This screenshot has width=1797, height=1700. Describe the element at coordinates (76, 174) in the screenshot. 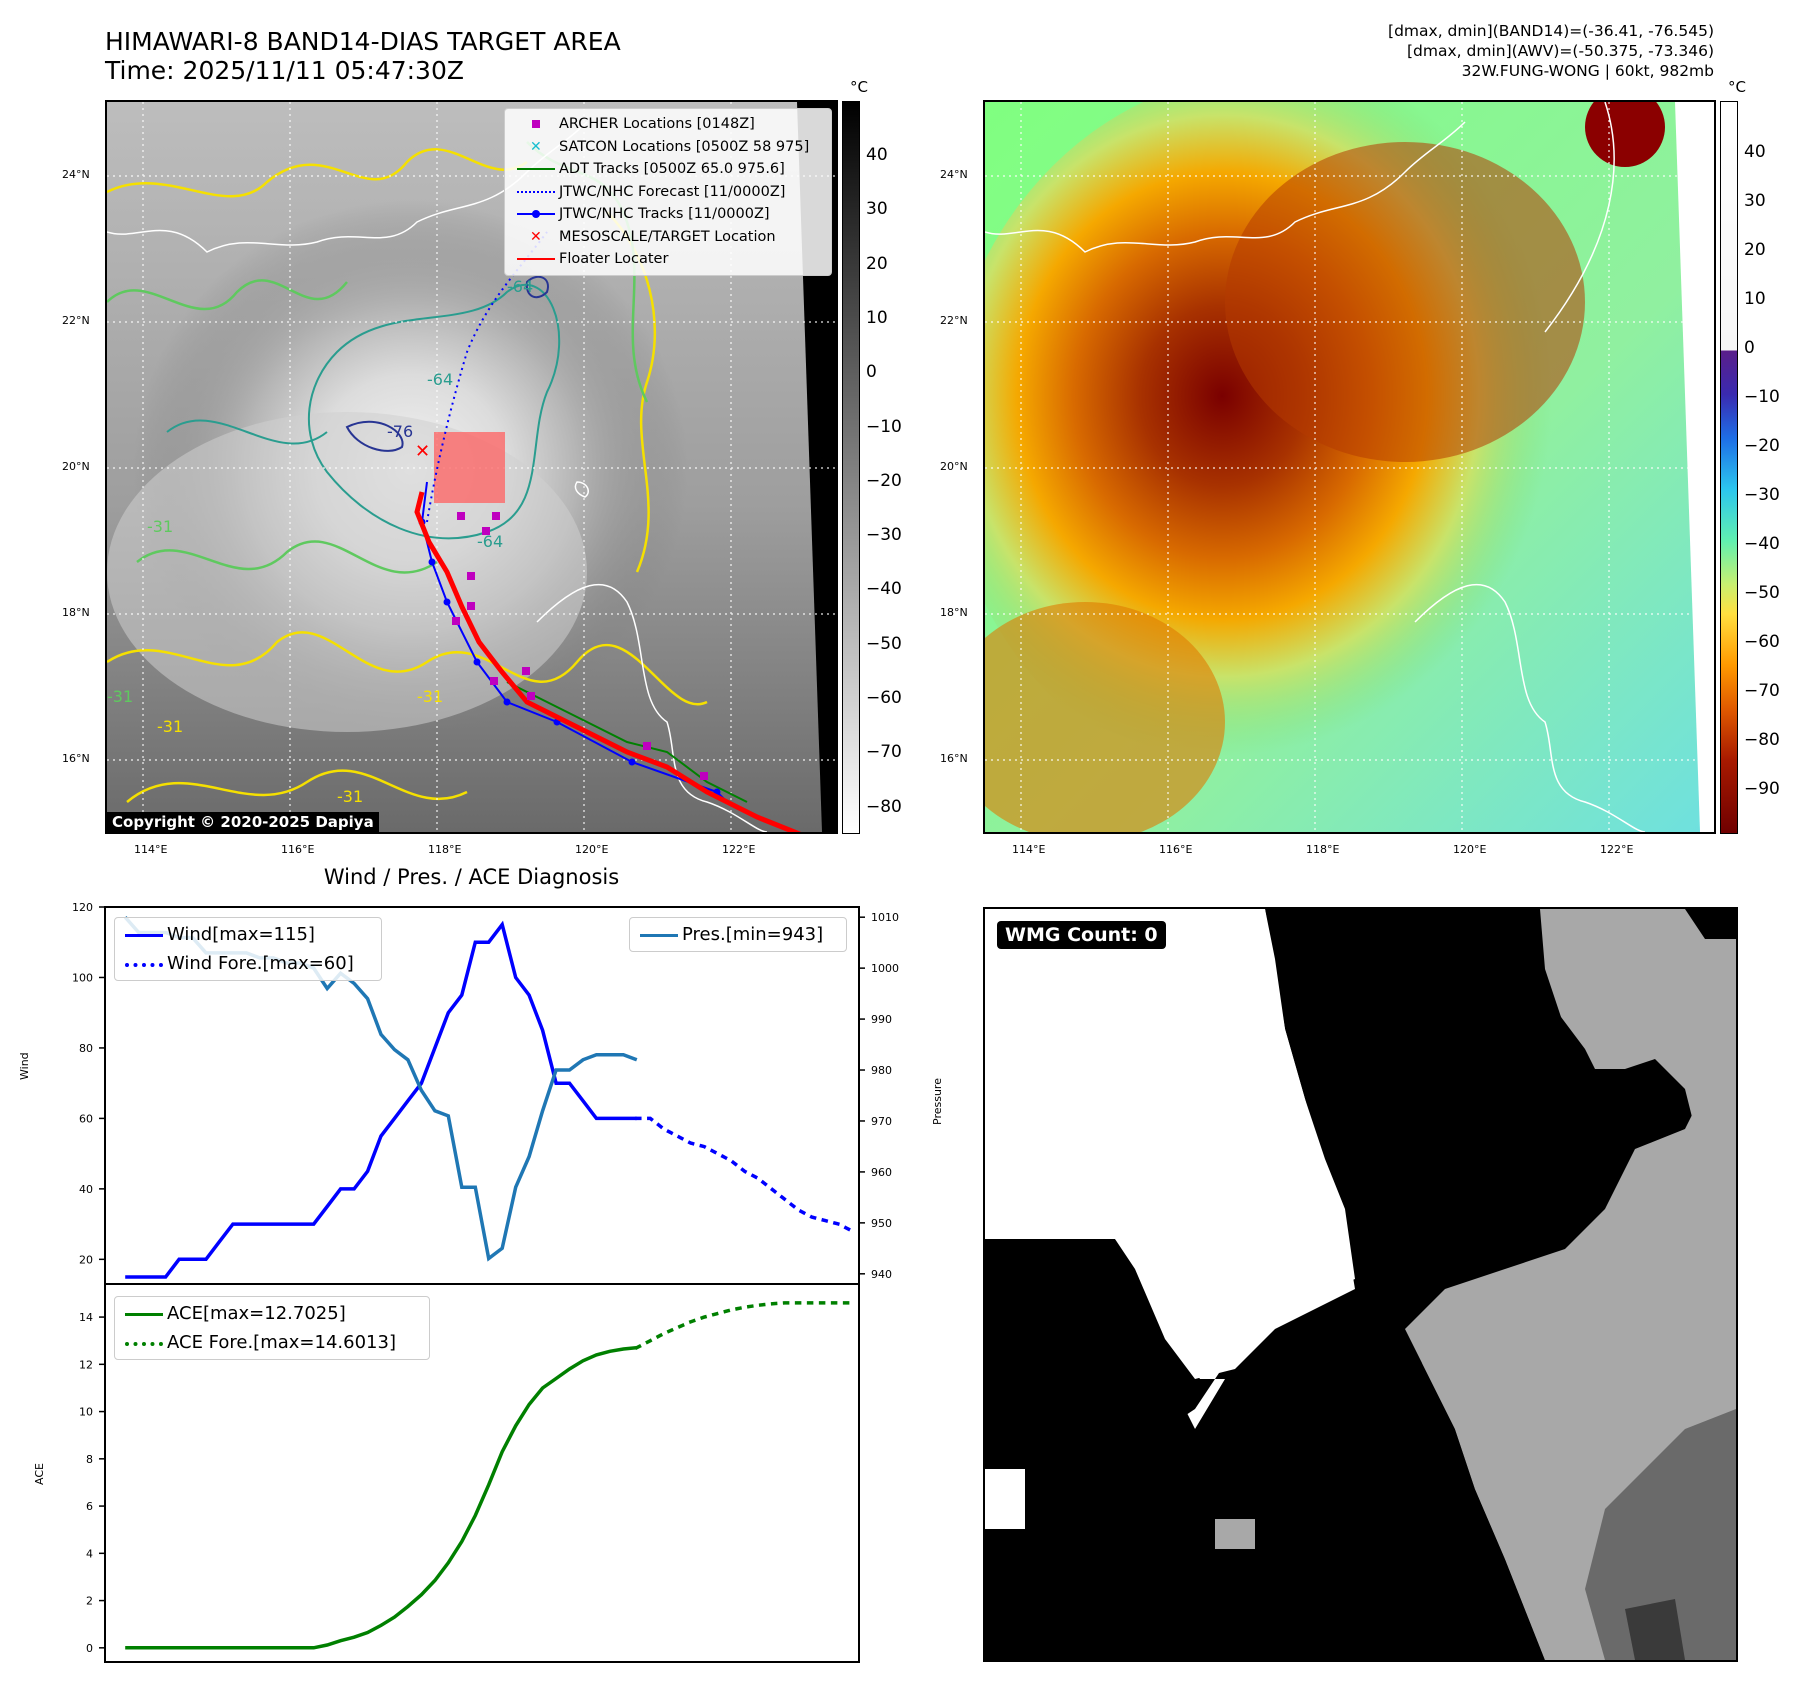

I see `lat-label: 24°N` at that location.